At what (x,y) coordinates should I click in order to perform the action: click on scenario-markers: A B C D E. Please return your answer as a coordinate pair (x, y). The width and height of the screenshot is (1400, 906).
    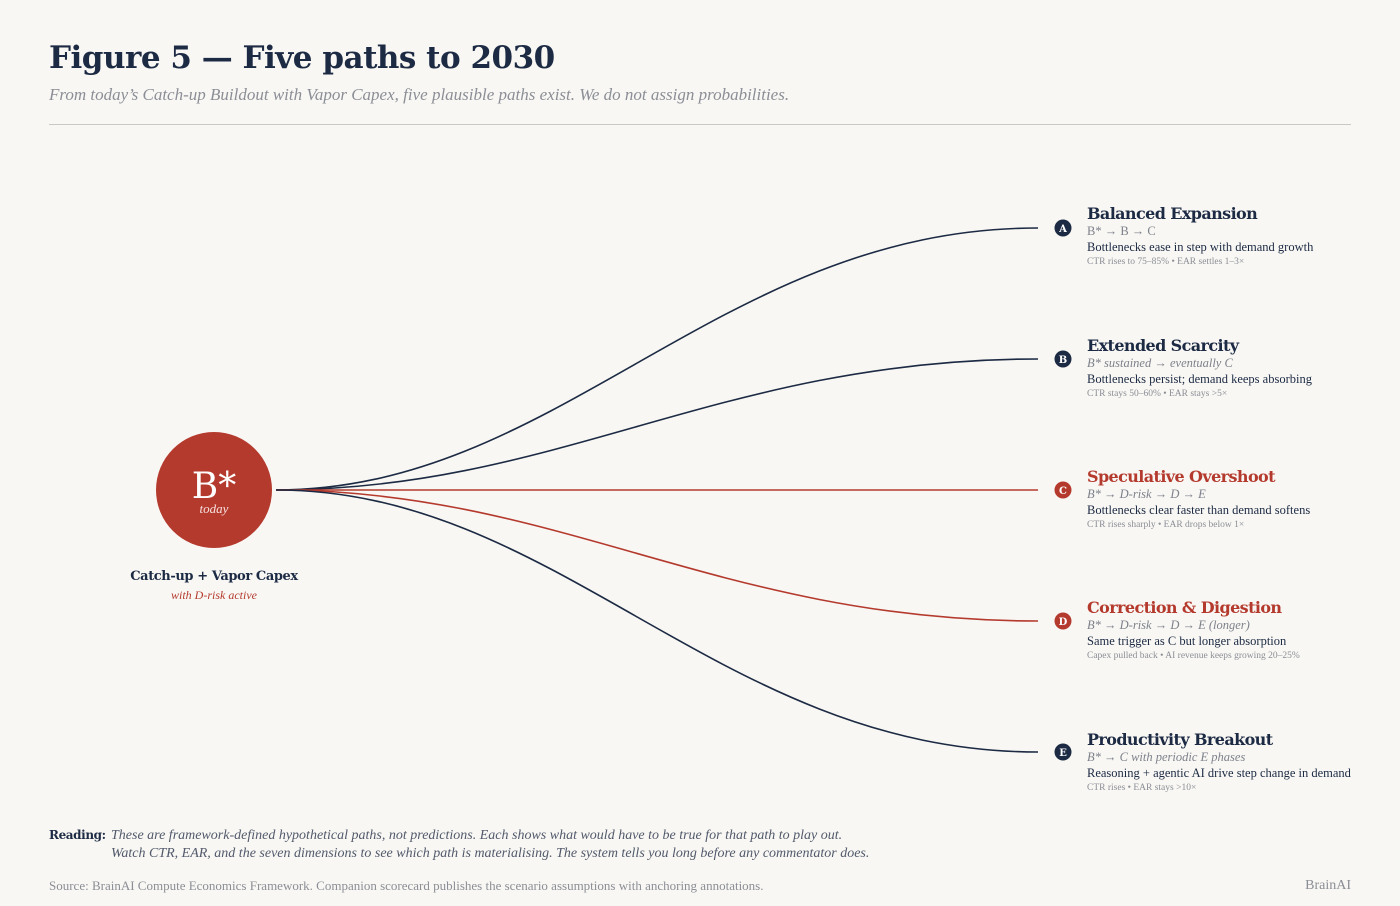
    Looking at the image, I should click on (1063, 490).